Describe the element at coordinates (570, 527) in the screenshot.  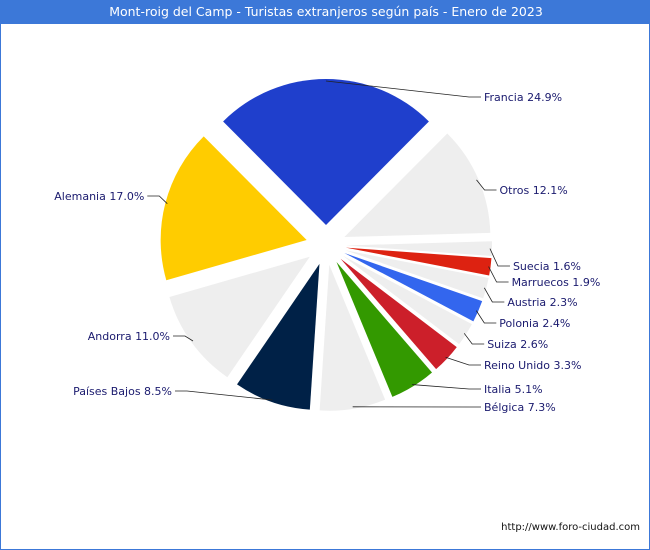
I see `source-credit: http://www.foro-ciudad.com` at that location.